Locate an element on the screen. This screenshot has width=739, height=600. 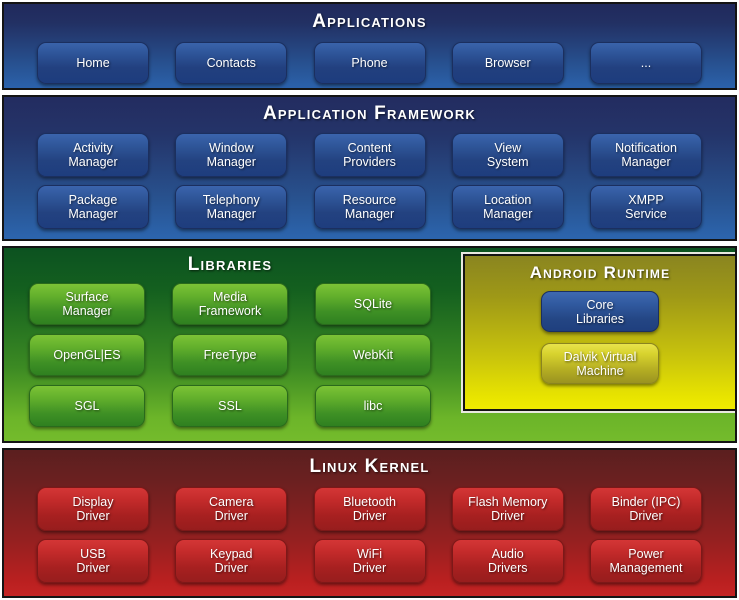
box-wifi-driver: WiFi Driver is located at coordinates (369, 561).